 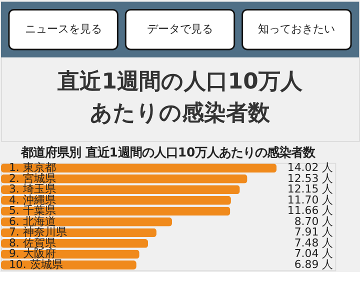 I want to click on data-label: 12.15 人, so click(x=310, y=189).